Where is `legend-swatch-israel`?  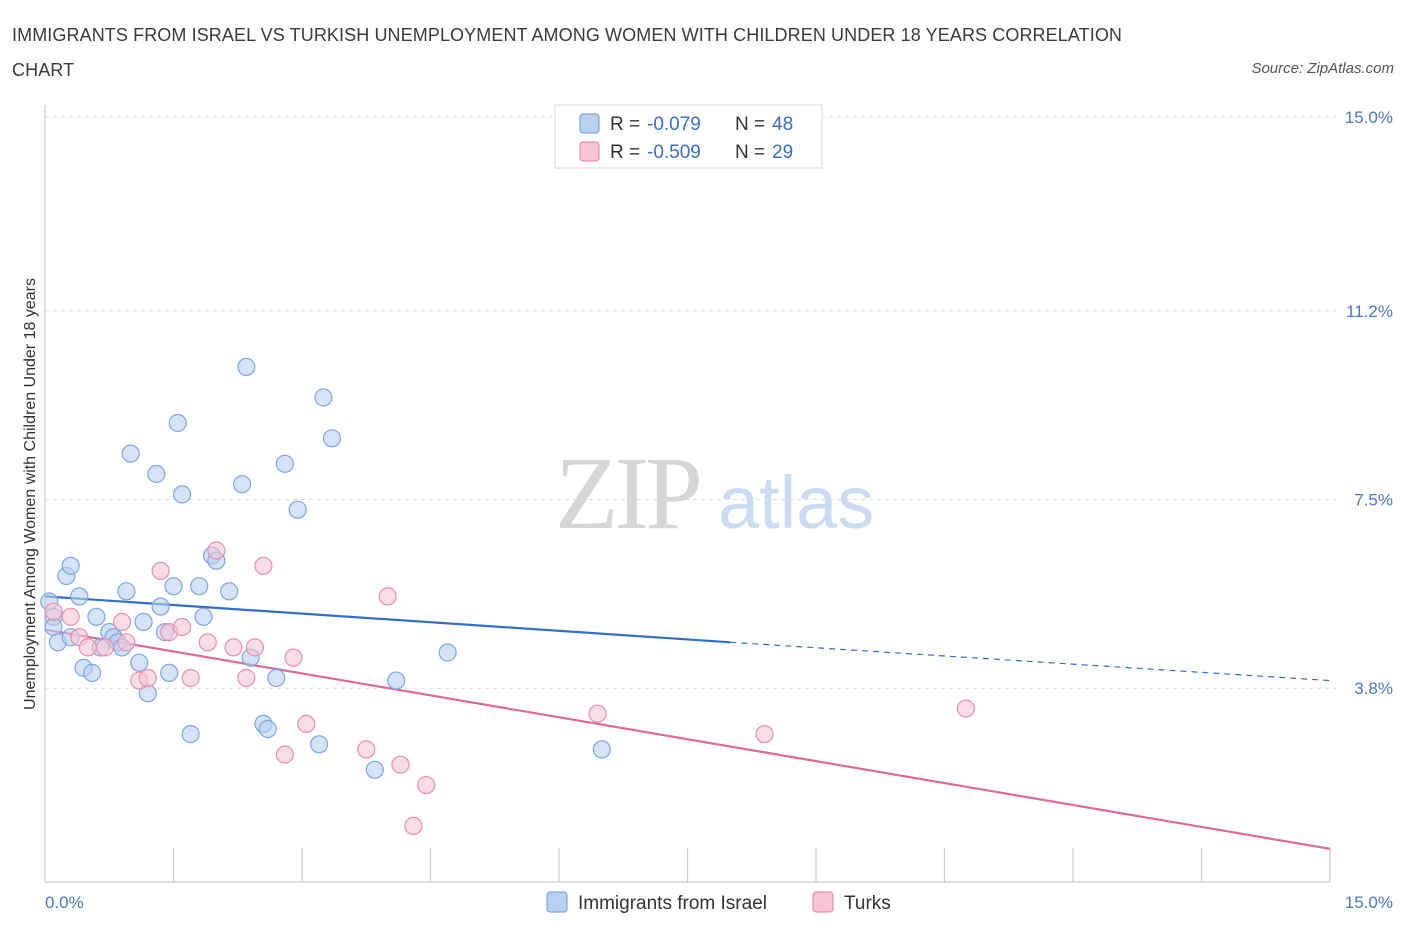 legend-swatch-israel is located at coordinates (557, 902).